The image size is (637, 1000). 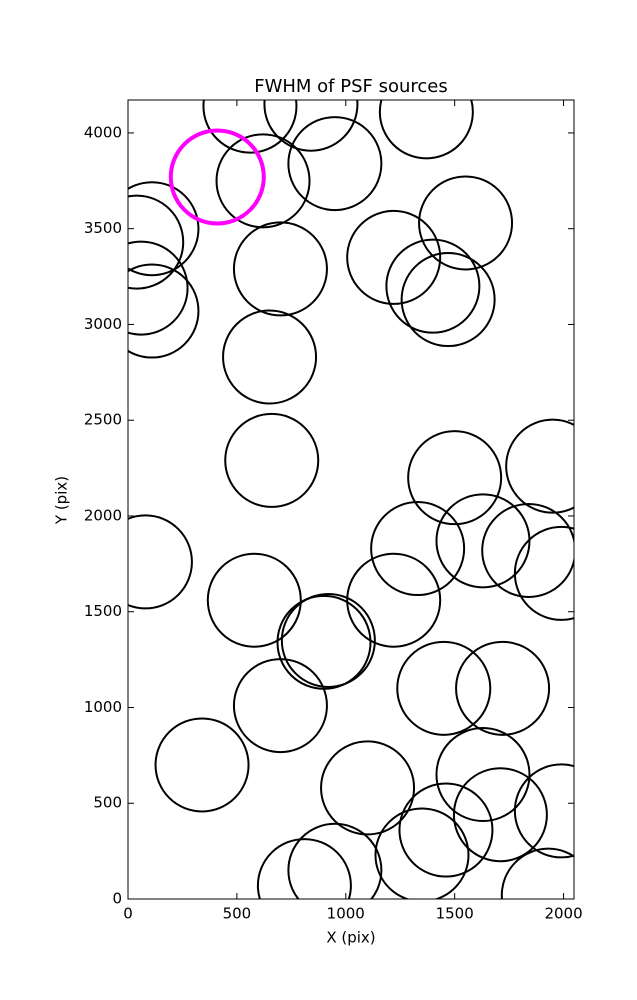 What do you see at coordinates (237, 914) in the screenshot?
I see `x-tick-label: 500` at bounding box center [237, 914].